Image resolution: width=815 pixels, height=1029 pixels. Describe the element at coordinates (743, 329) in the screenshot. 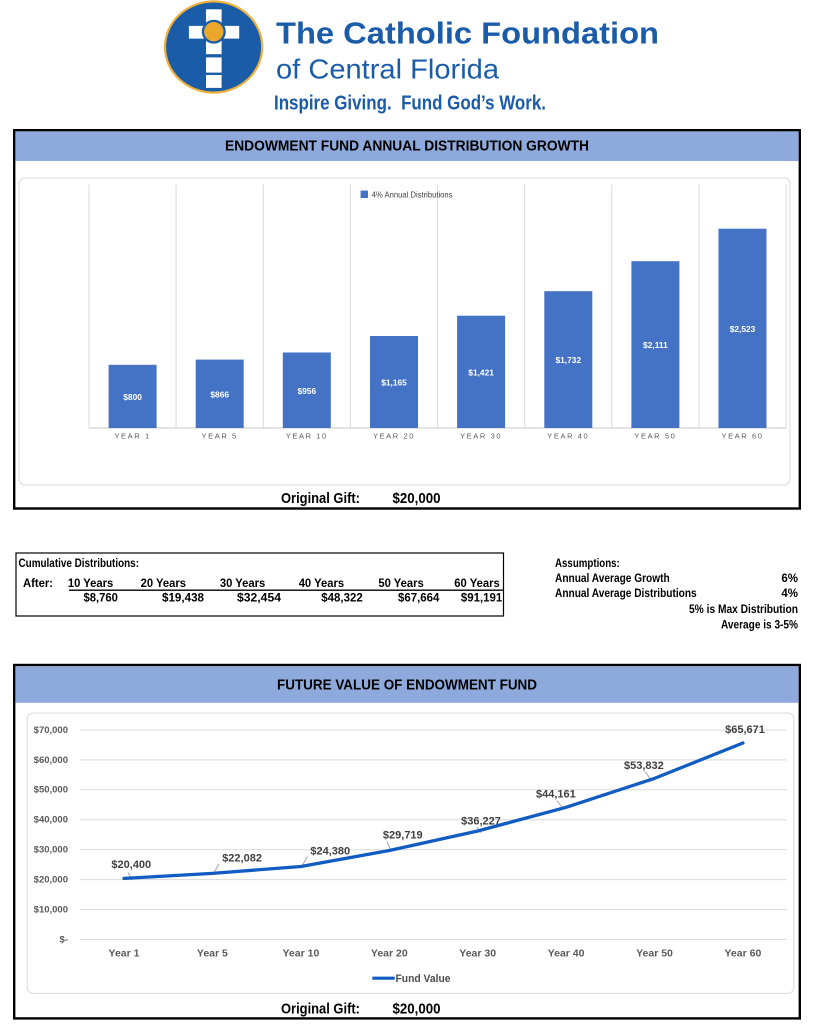

I see `svg-text: $2,523` at that location.